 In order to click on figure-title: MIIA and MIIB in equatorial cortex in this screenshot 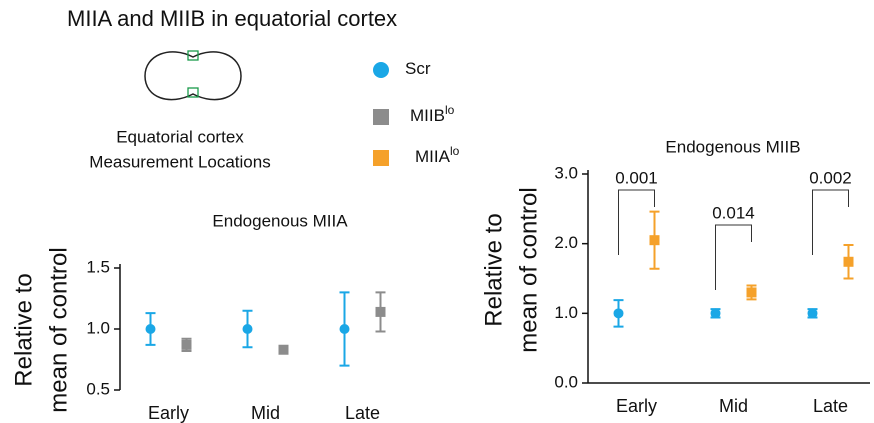, I will do `click(232, 18)`.